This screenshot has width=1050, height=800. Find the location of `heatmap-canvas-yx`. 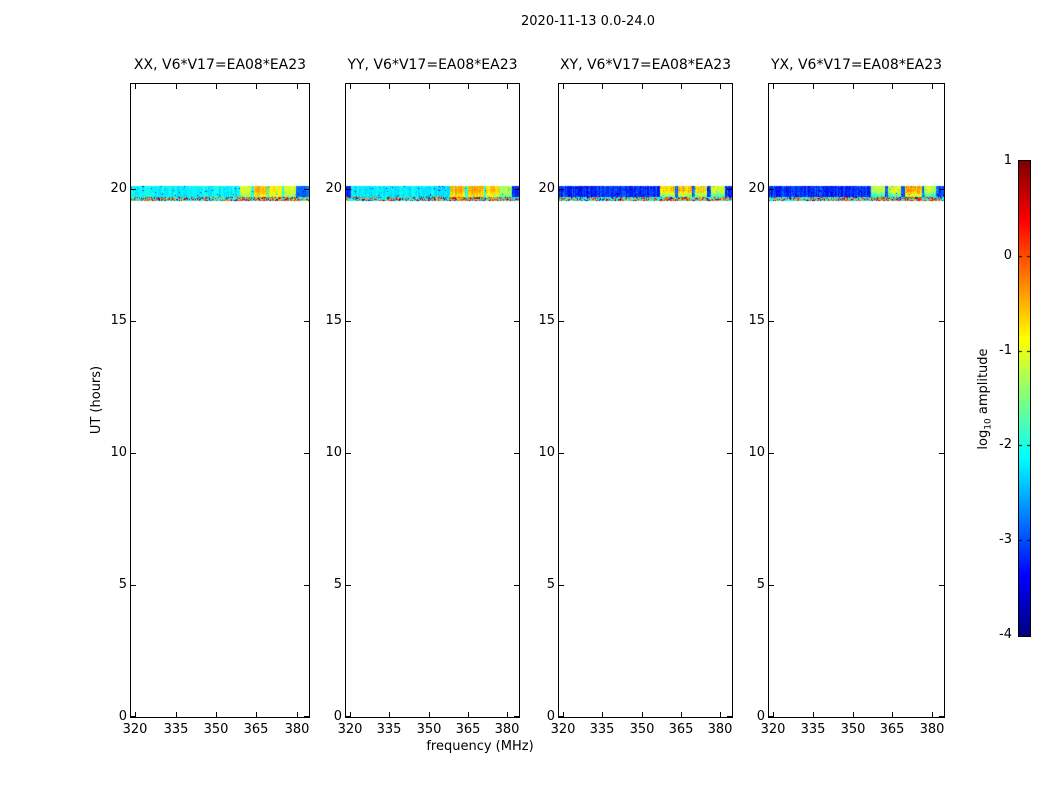

heatmap-canvas-yx is located at coordinates (856, 400).